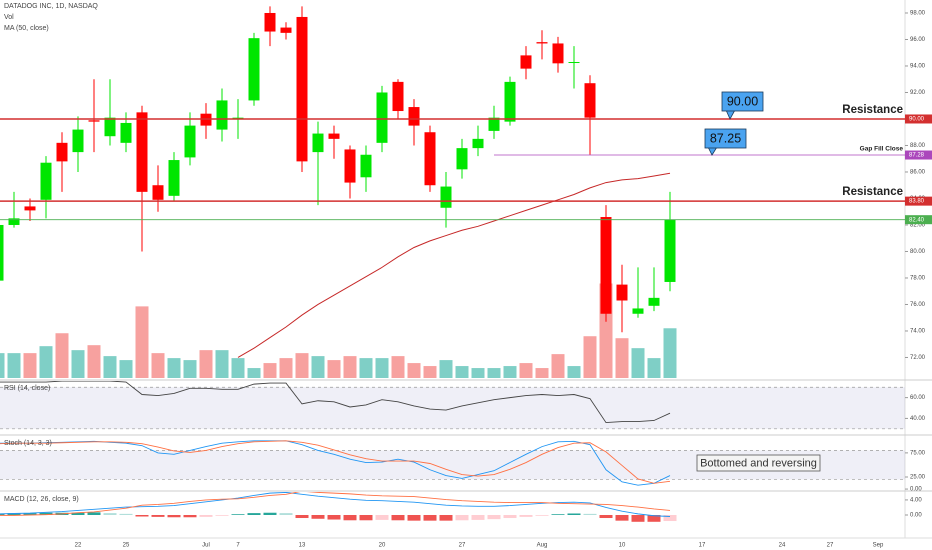 The height and width of the screenshot is (550, 932). Describe the element at coordinates (126, 546) in the screenshot. I see `x-tick-label: 25` at that location.